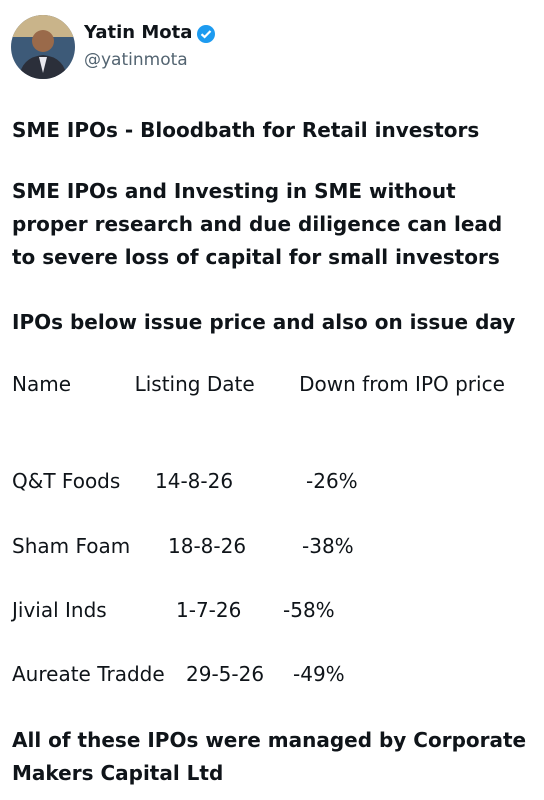  Describe the element at coordinates (66, 481) in the screenshot. I see `cell: Q&T Foods` at that location.